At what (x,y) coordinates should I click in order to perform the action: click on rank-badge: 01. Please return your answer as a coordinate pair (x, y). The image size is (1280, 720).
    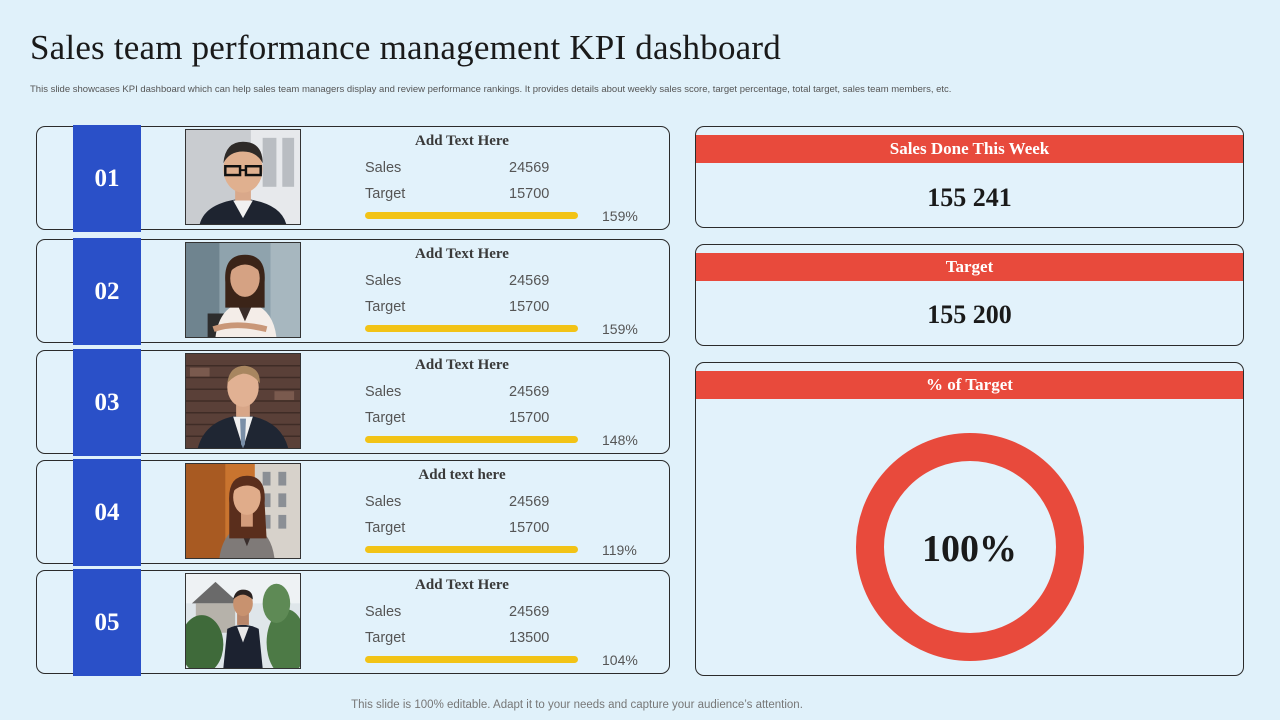
    Looking at the image, I should click on (107, 178).